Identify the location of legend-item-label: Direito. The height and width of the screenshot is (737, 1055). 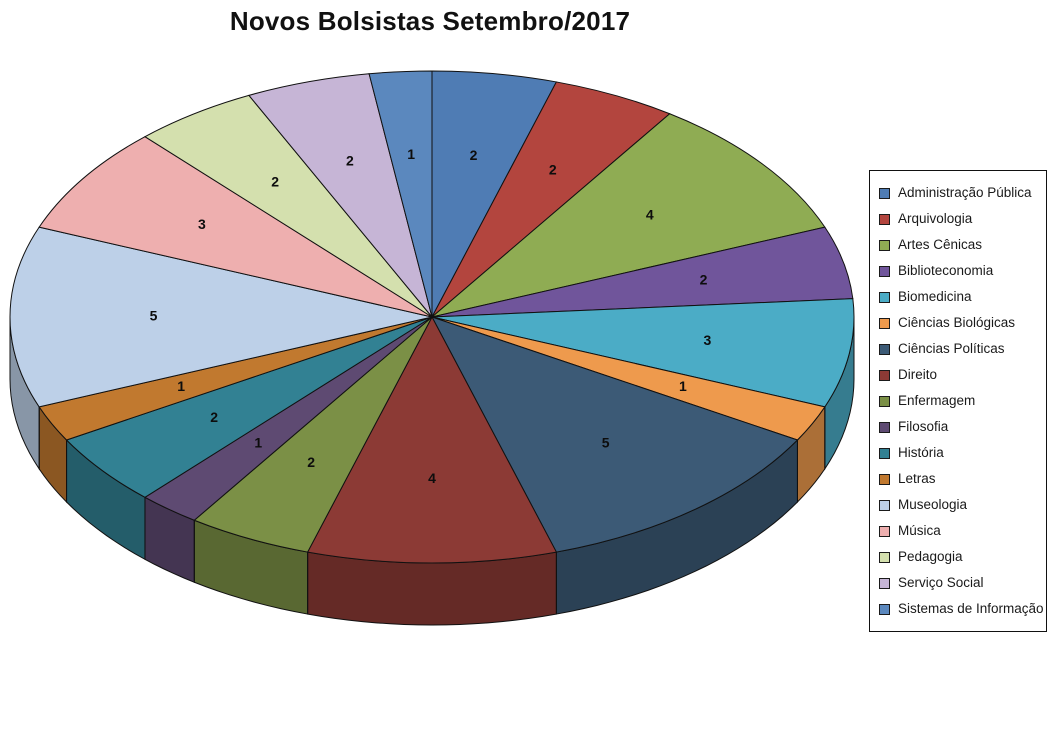
(918, 375).